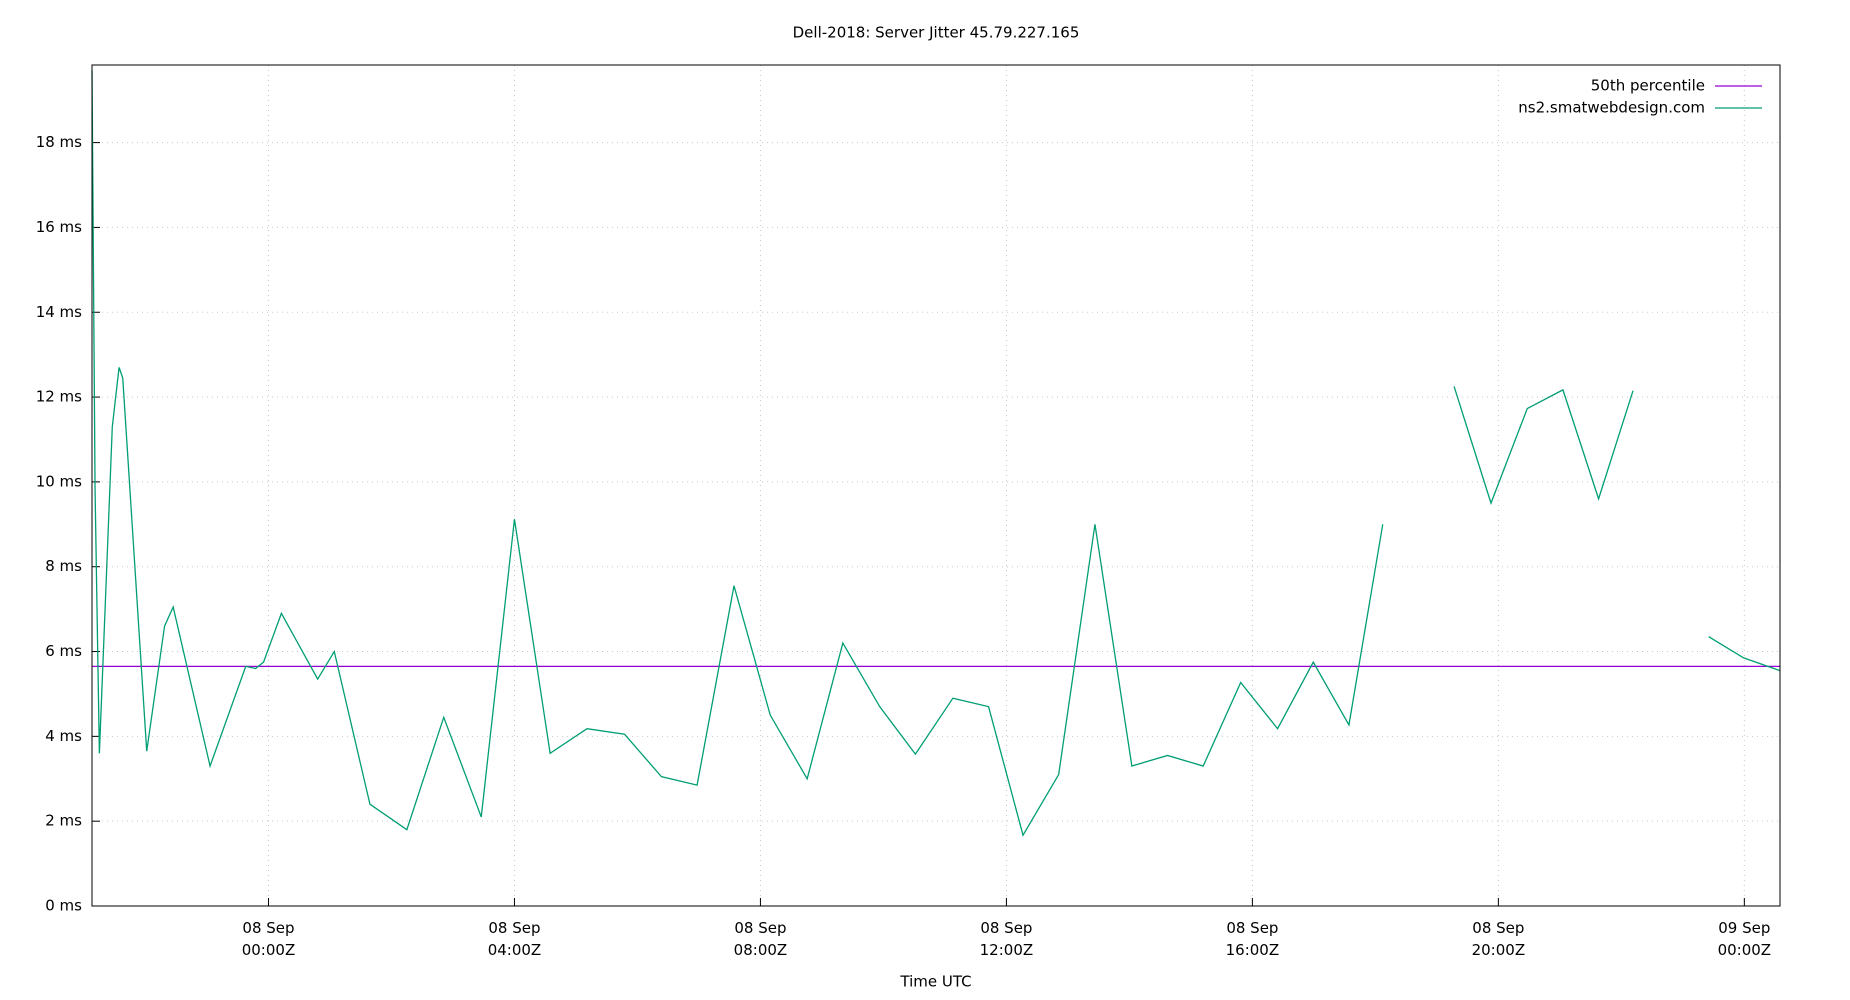 This screenshot has width=1850, height=1000. What do you see at coordinates (59, 481) in the screenshot?
I see `y-tick-label: 10 ms` at bounding box center [59, 481].